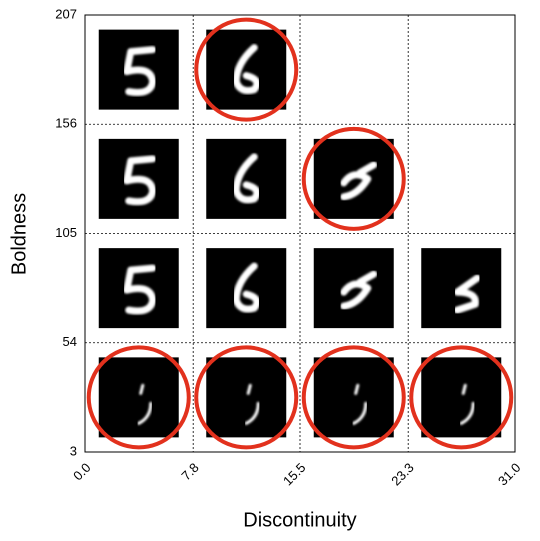  What do you see at coordinates (402, 474) in the screenshot?
I see `x-tick-label: 23.3` at bounding box center [402, 474].